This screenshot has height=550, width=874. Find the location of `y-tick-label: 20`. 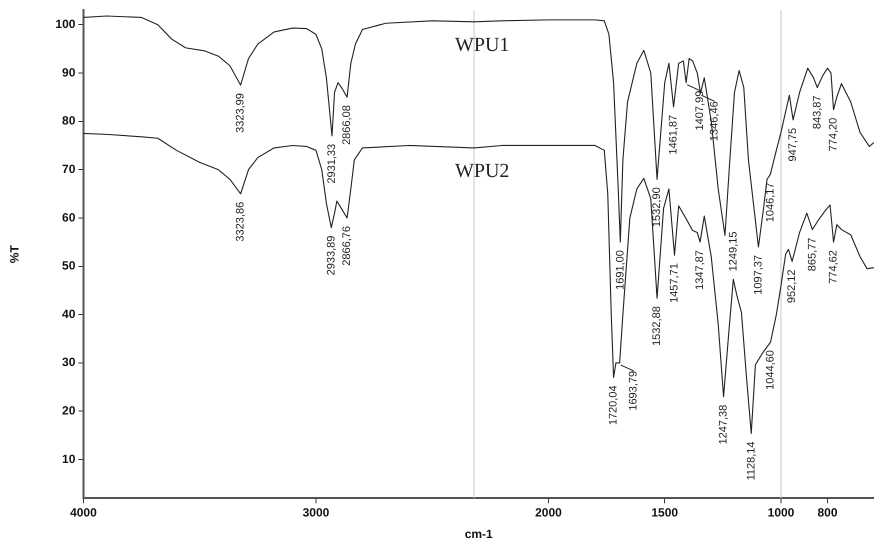

y-tick-label: 20 is located at coordinates (69, 411).